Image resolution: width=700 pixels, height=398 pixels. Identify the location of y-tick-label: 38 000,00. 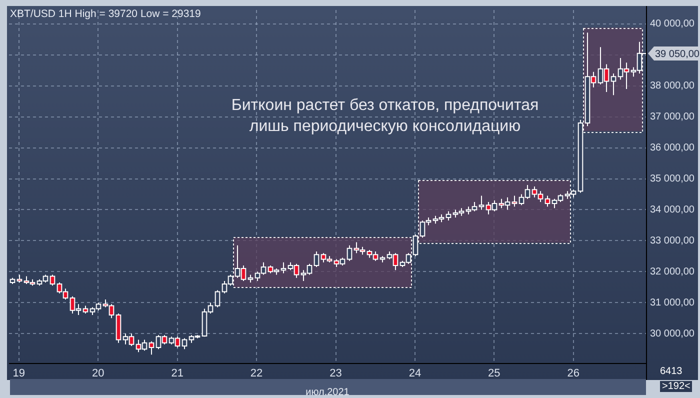
(672, 86).